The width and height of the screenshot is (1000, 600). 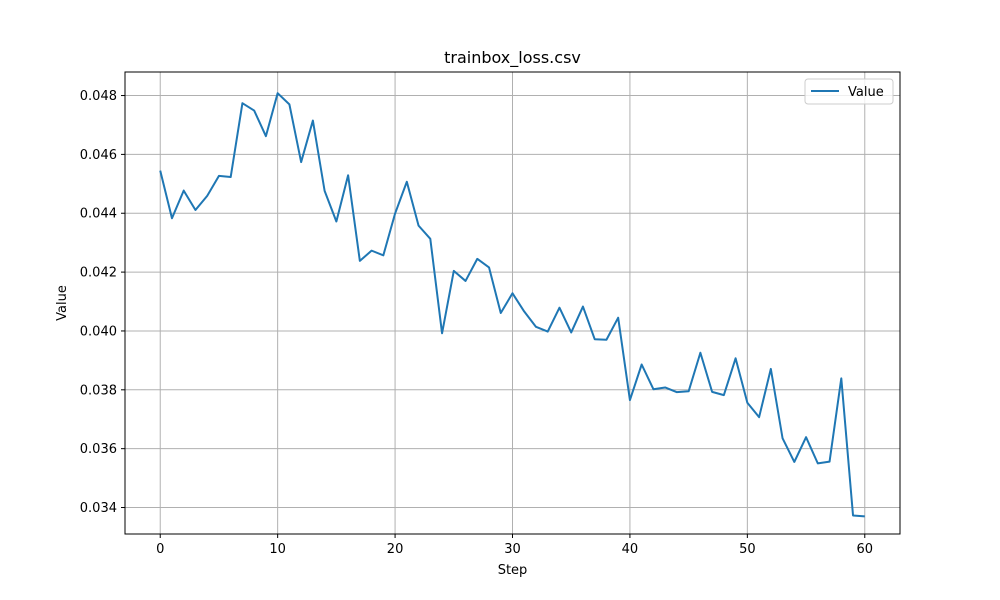 I want to click on legend-box, so click(x=849, y=91).